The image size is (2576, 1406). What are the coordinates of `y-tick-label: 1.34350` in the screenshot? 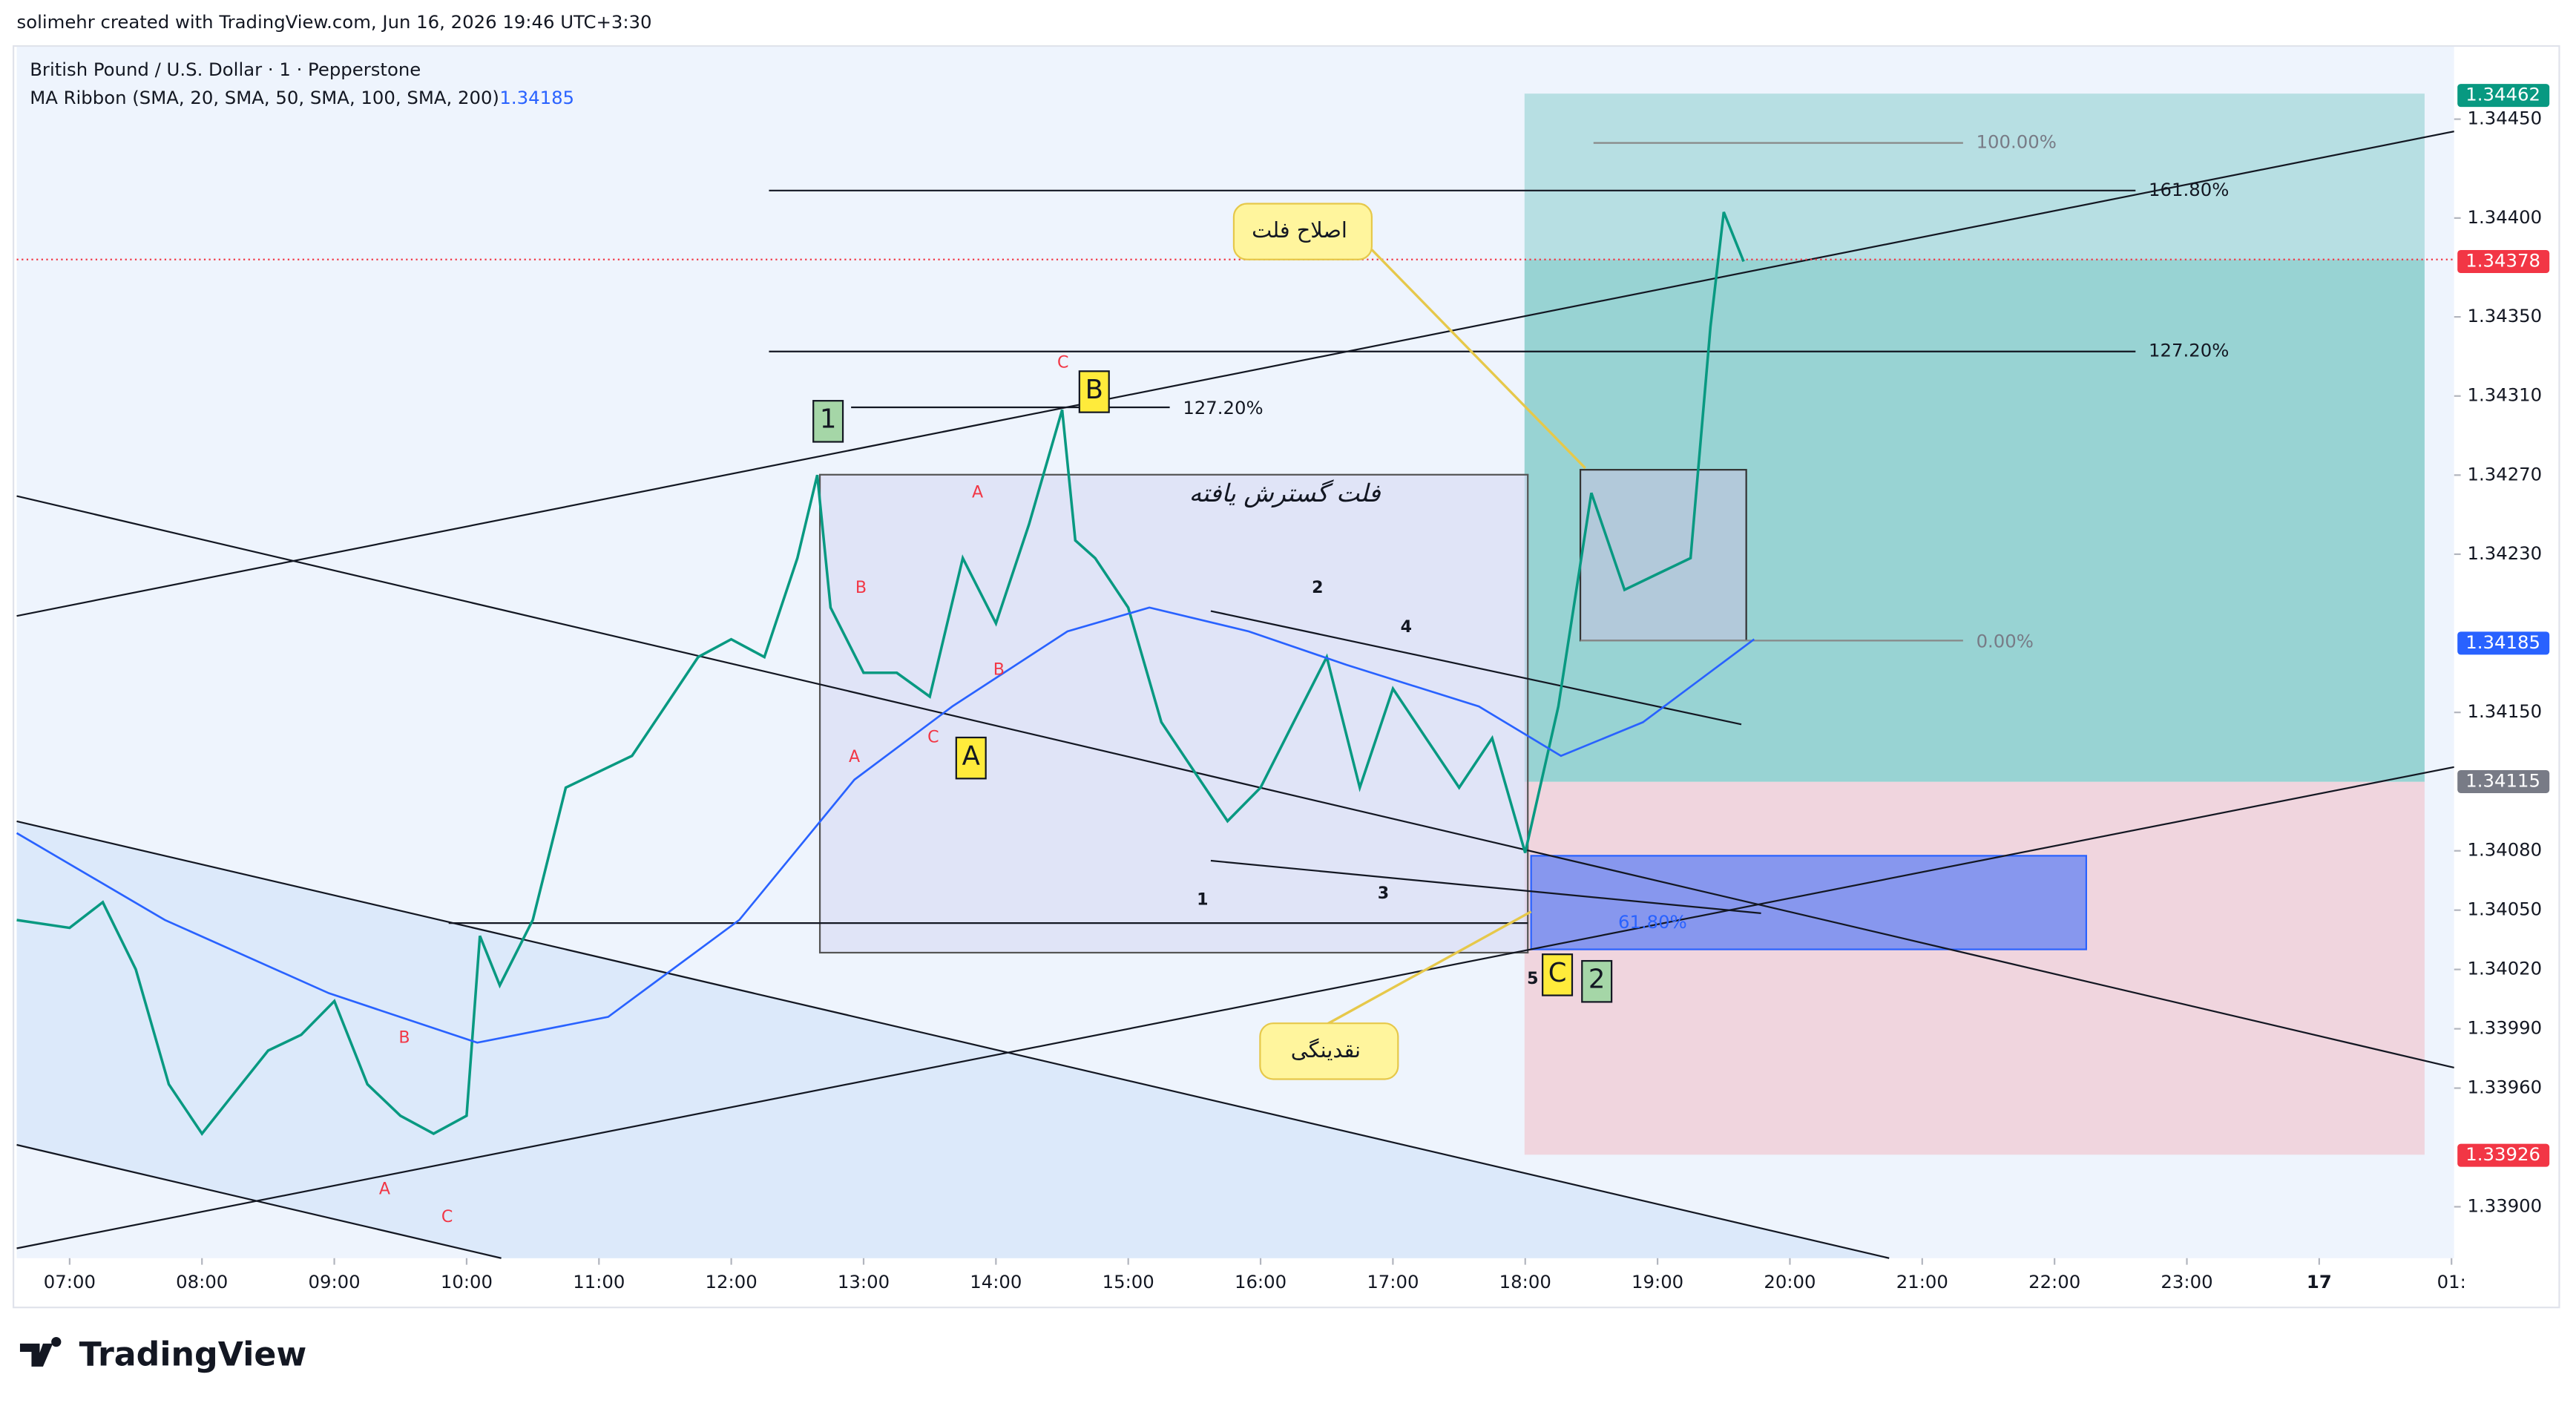 It's located at (2504, 315).